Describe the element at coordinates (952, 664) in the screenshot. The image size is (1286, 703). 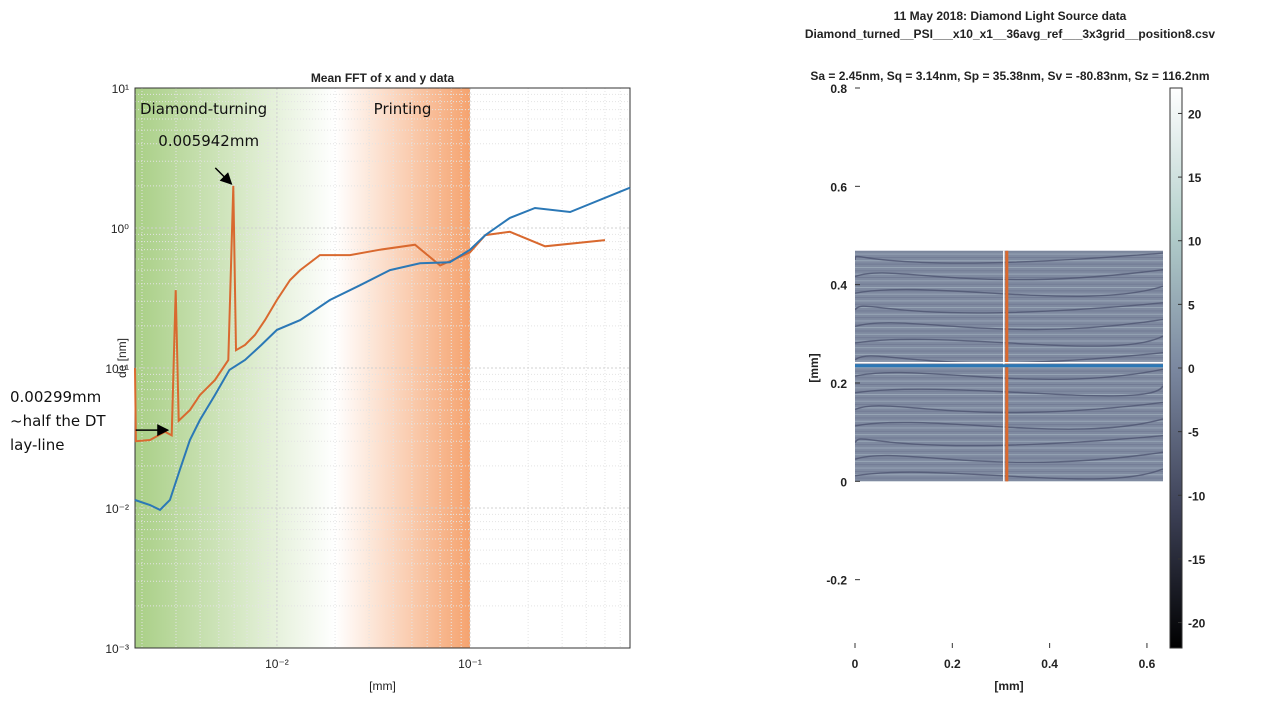
I see `x-tick-label: 0.2` at that location.